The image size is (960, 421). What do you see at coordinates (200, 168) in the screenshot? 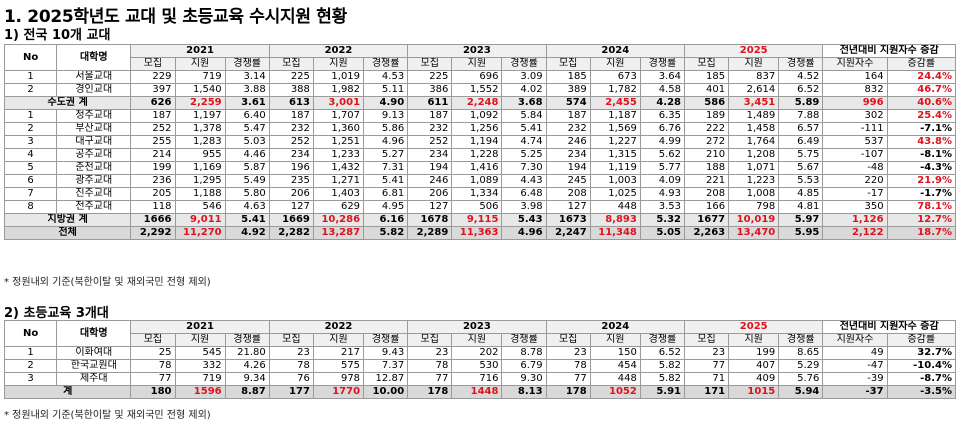
I see `cell-applicants: 1,169` at bounding box center [200, 168].